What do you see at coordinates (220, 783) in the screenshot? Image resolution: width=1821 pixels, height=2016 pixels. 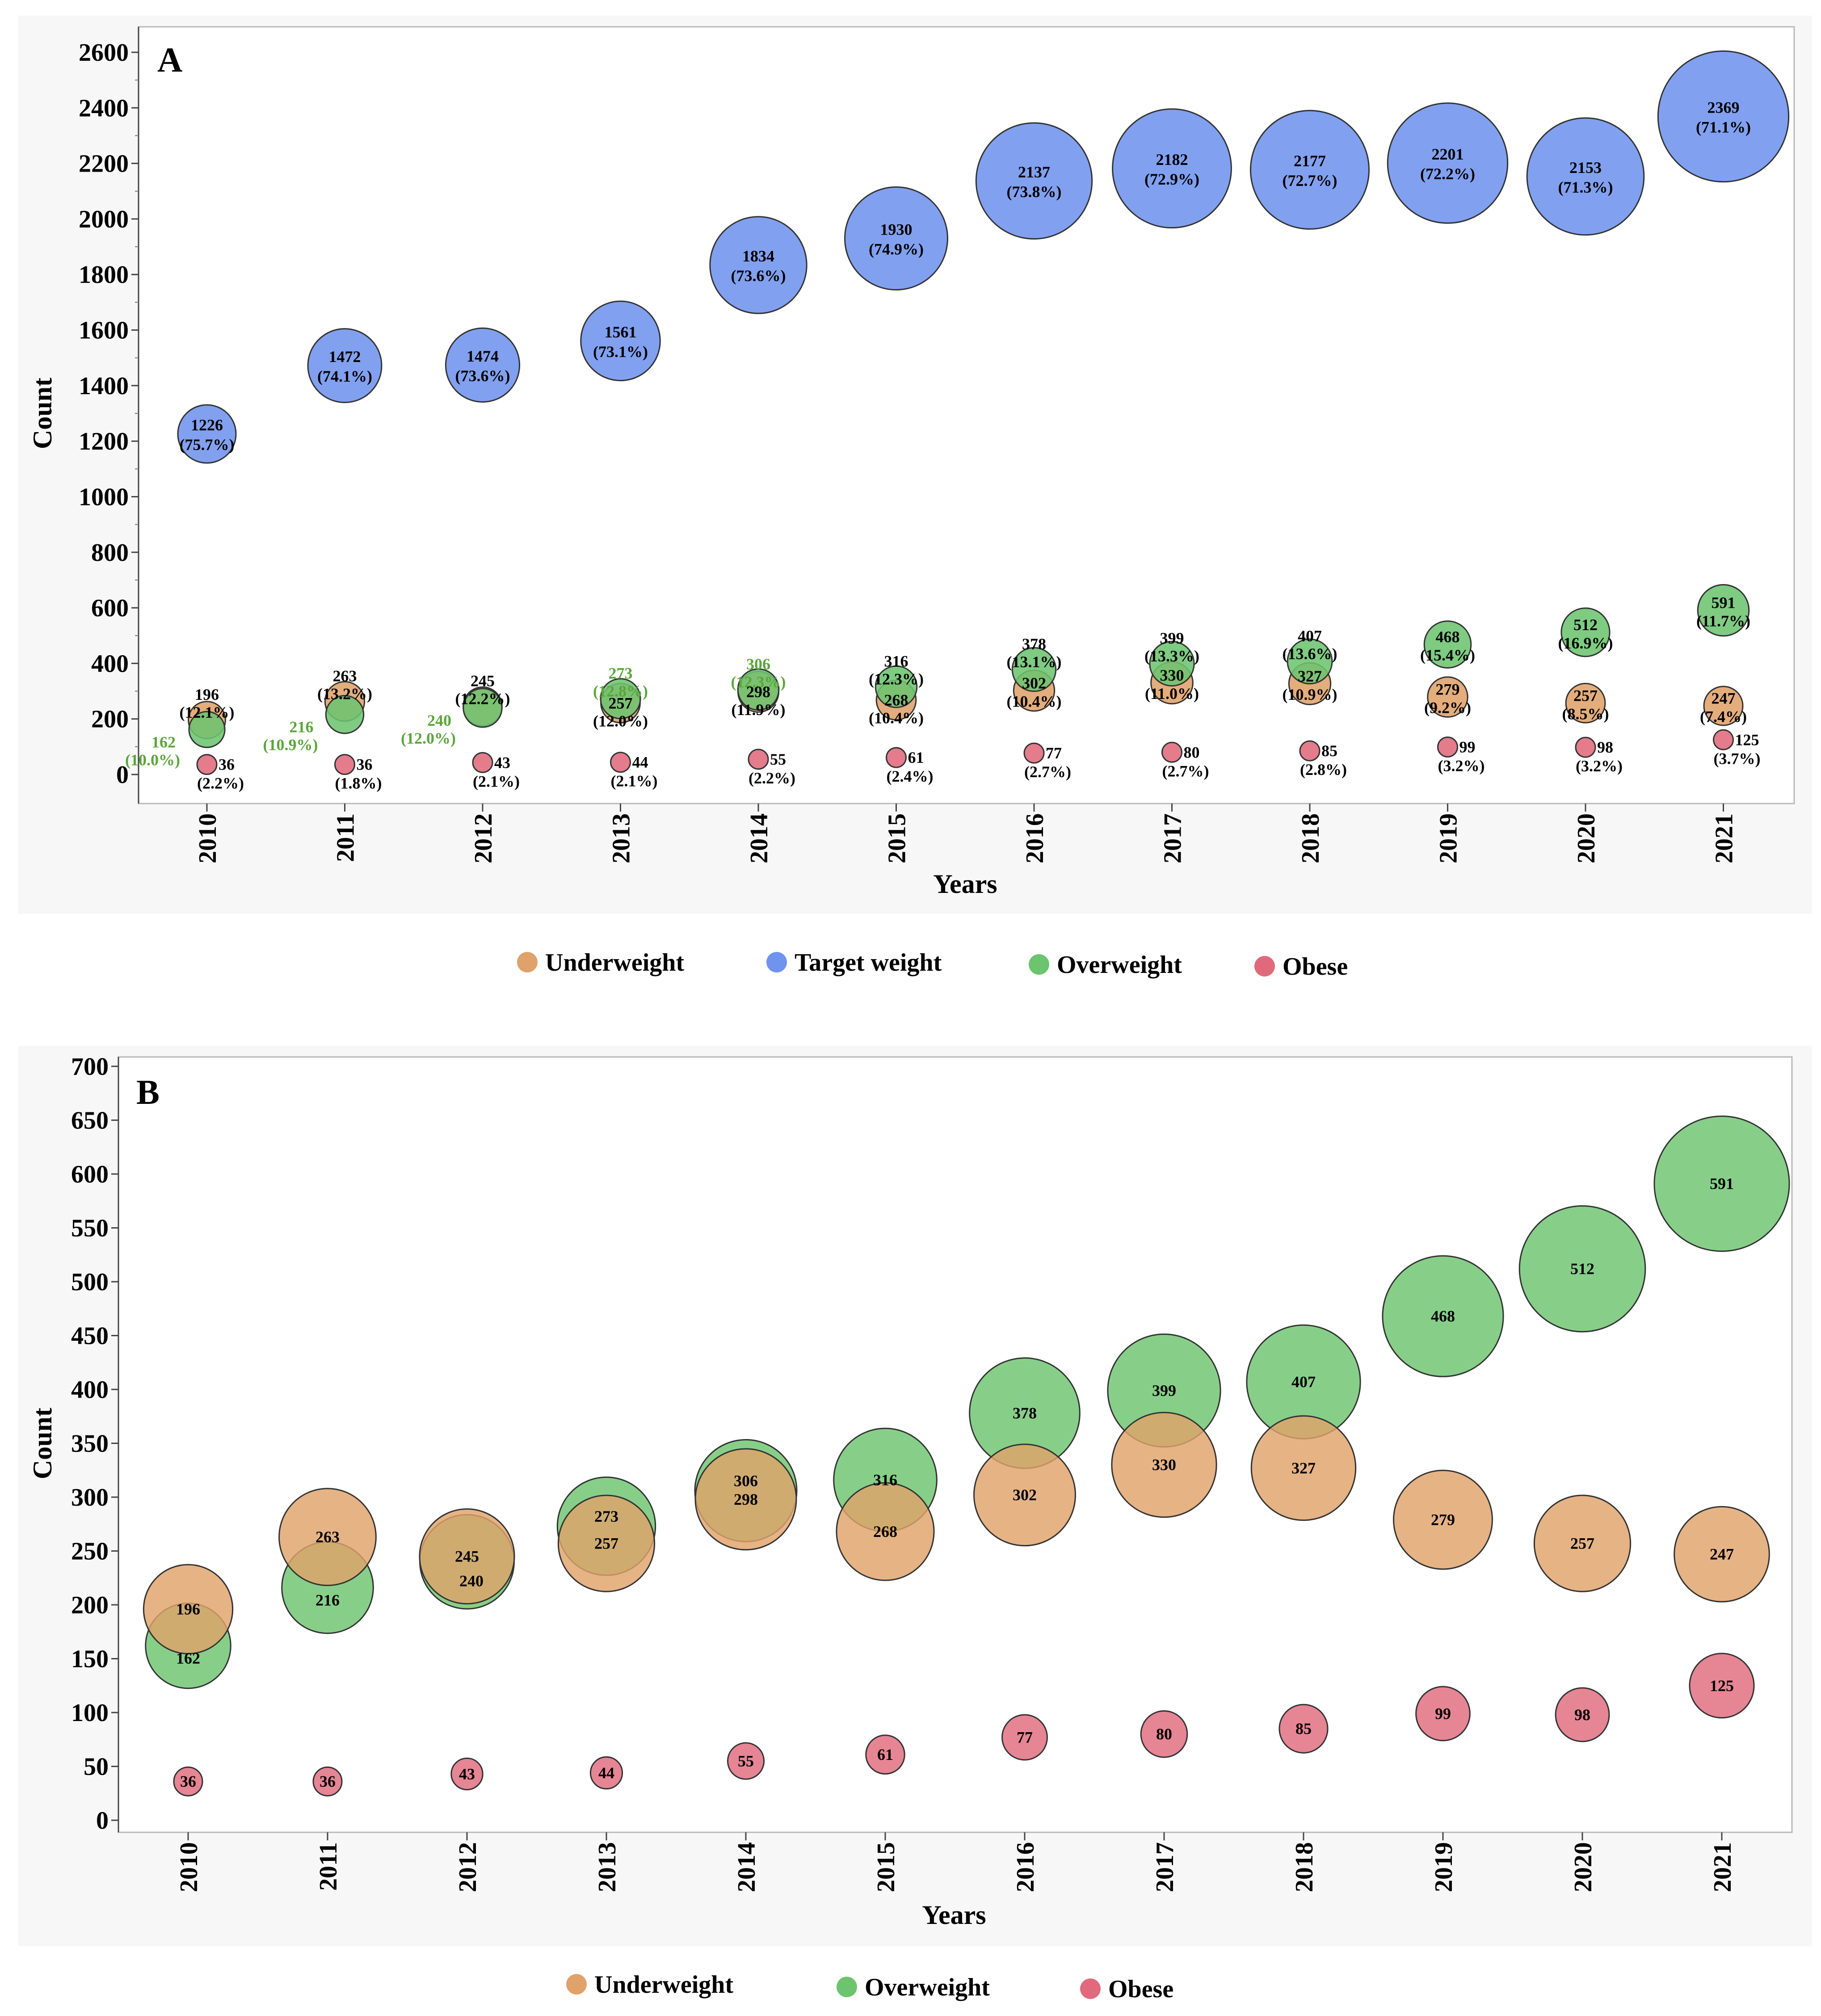 I see `label-obese-pct-2010: (2.2%)` at bounding box center [220, 783].